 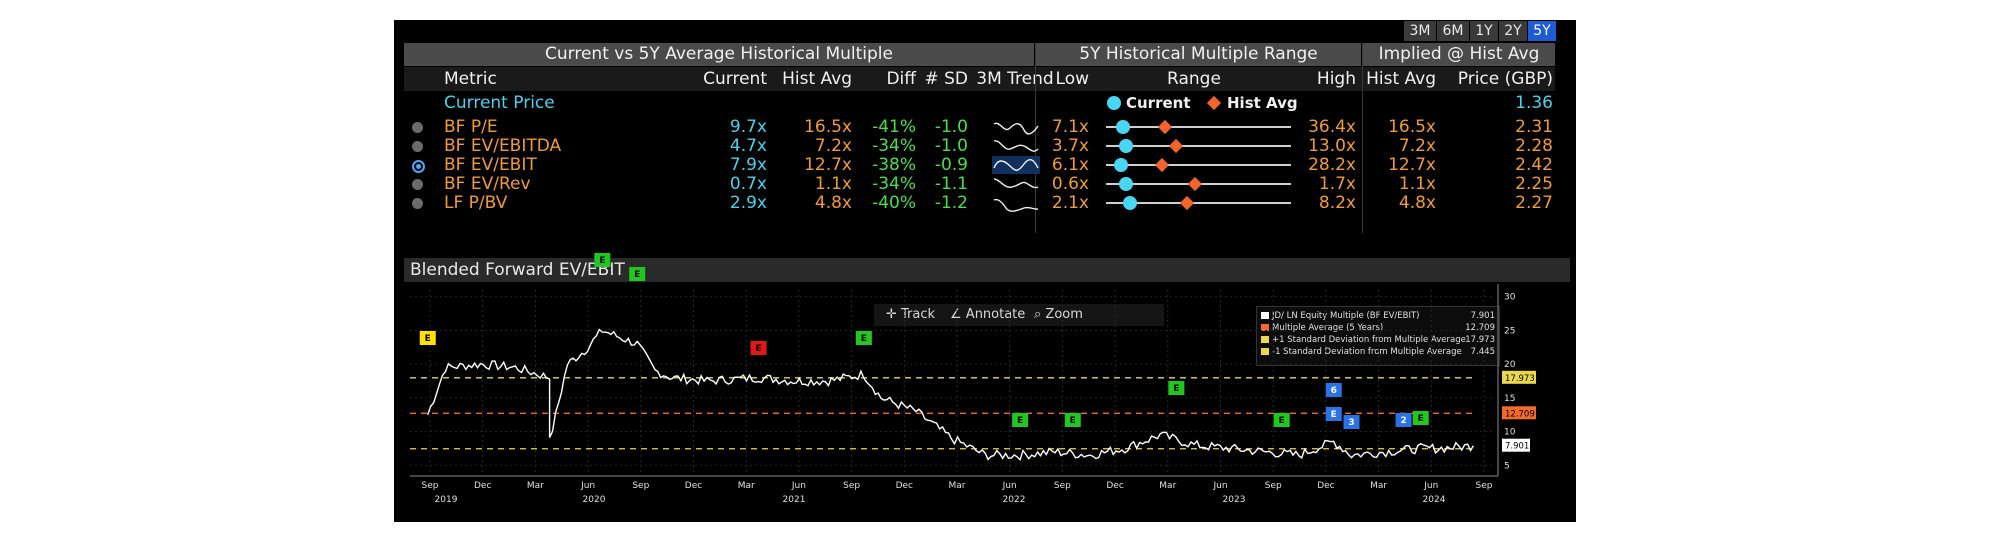 I want to click on low-multiple: 3.7x, so click(x=1070, y=146).